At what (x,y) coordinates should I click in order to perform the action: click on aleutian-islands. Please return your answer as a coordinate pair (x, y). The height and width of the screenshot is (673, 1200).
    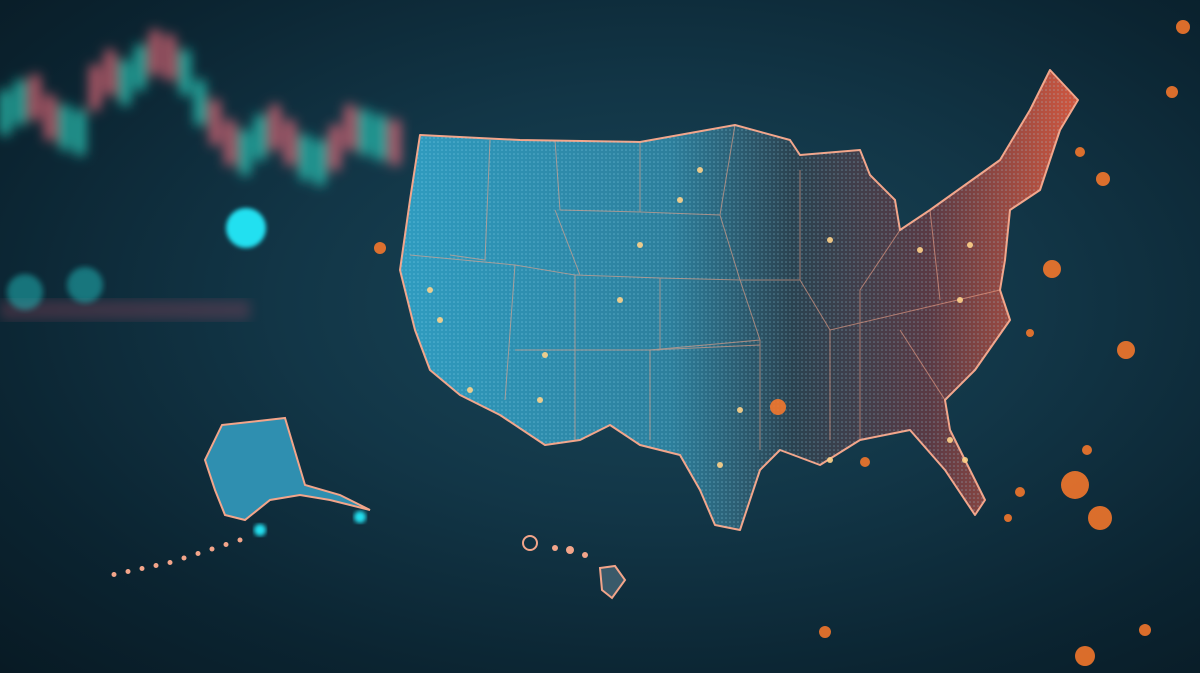
    Looking at the image, I should click on (177, 557).